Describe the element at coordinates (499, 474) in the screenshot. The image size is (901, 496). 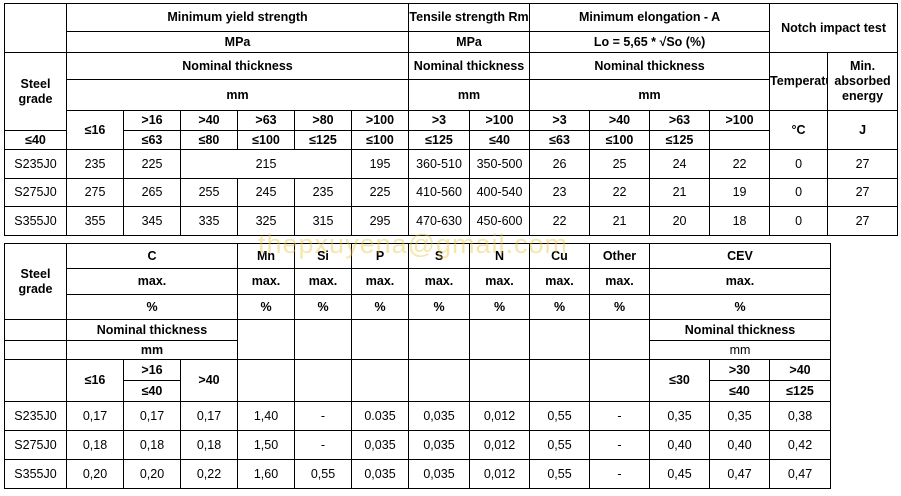
I see `value-cell: 0,012` at that location.